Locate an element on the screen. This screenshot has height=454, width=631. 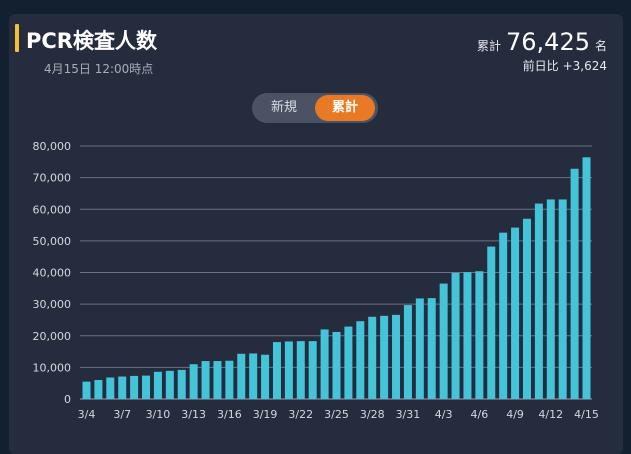
x-tick-label: 3/10 is located at coordinates (158, 414).